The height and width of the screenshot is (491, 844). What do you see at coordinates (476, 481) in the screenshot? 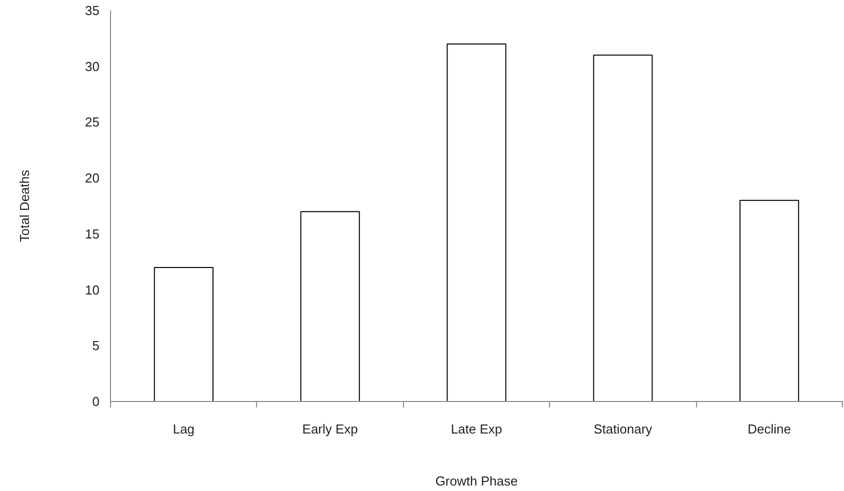
I see `x-axis-title: Growth Phase` at bounding box center [476, 481].